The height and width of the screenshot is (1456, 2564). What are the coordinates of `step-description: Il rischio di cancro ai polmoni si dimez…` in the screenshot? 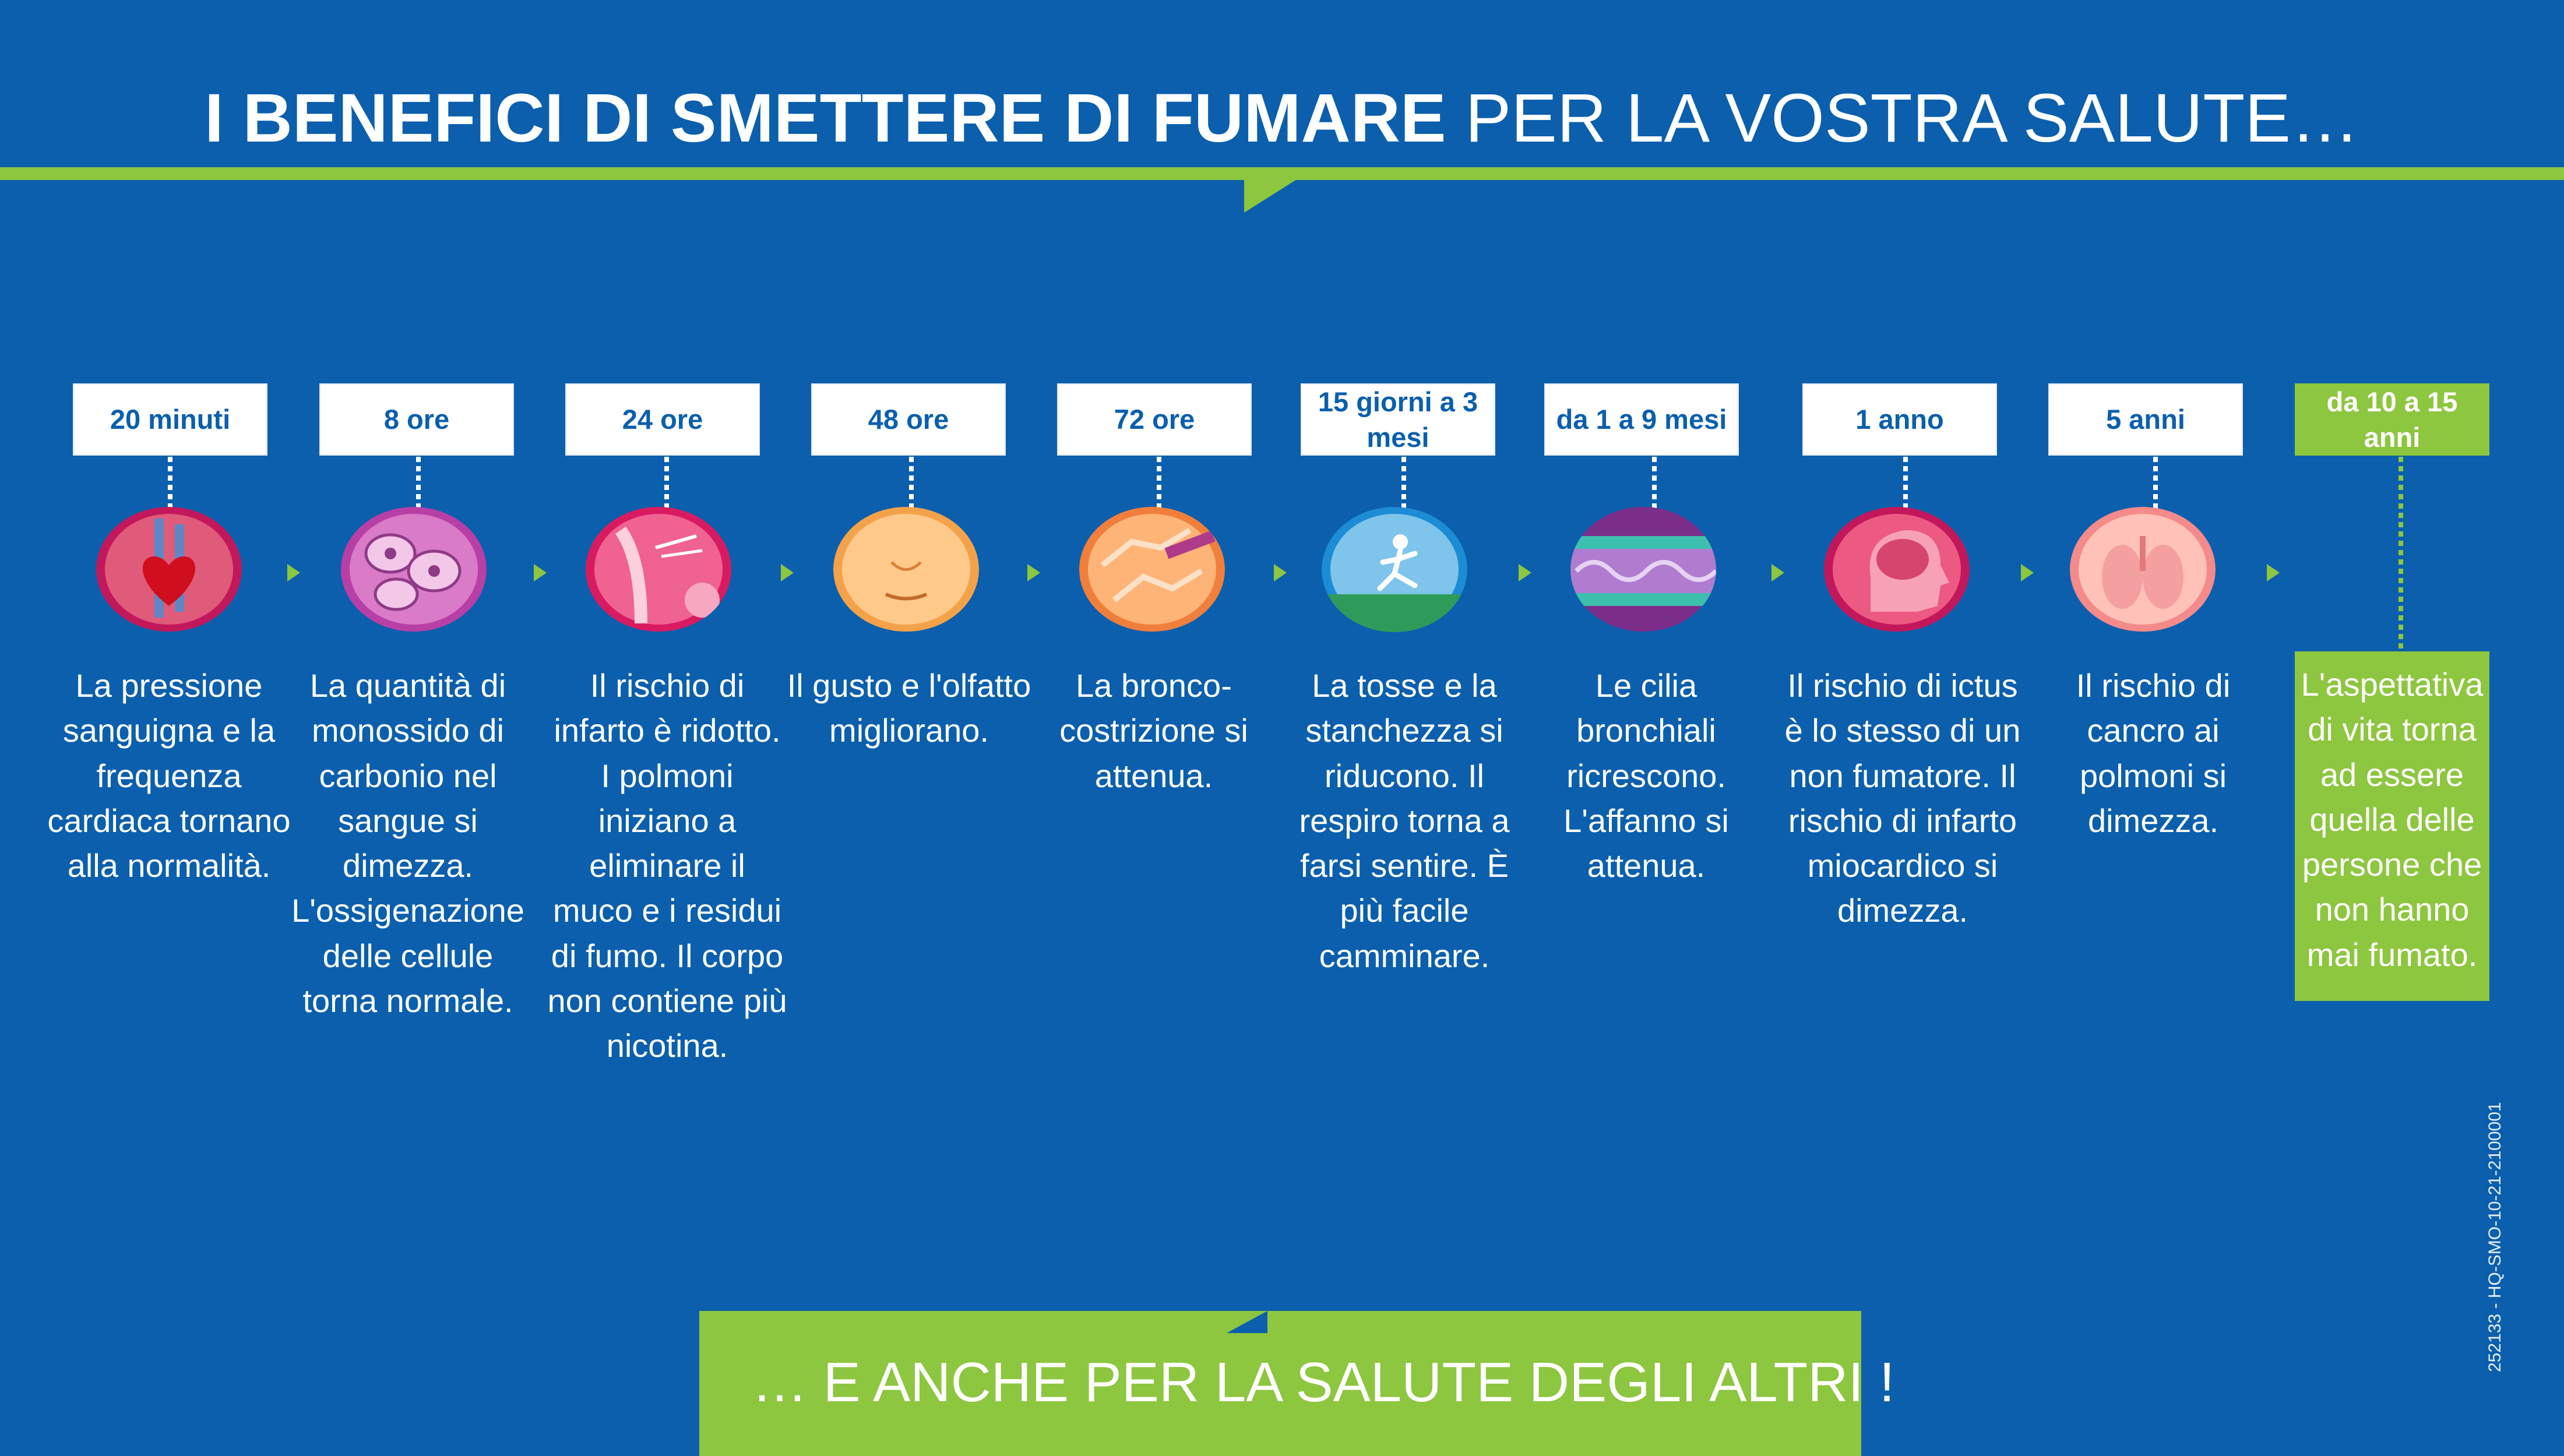 It's located at (2154, 753).